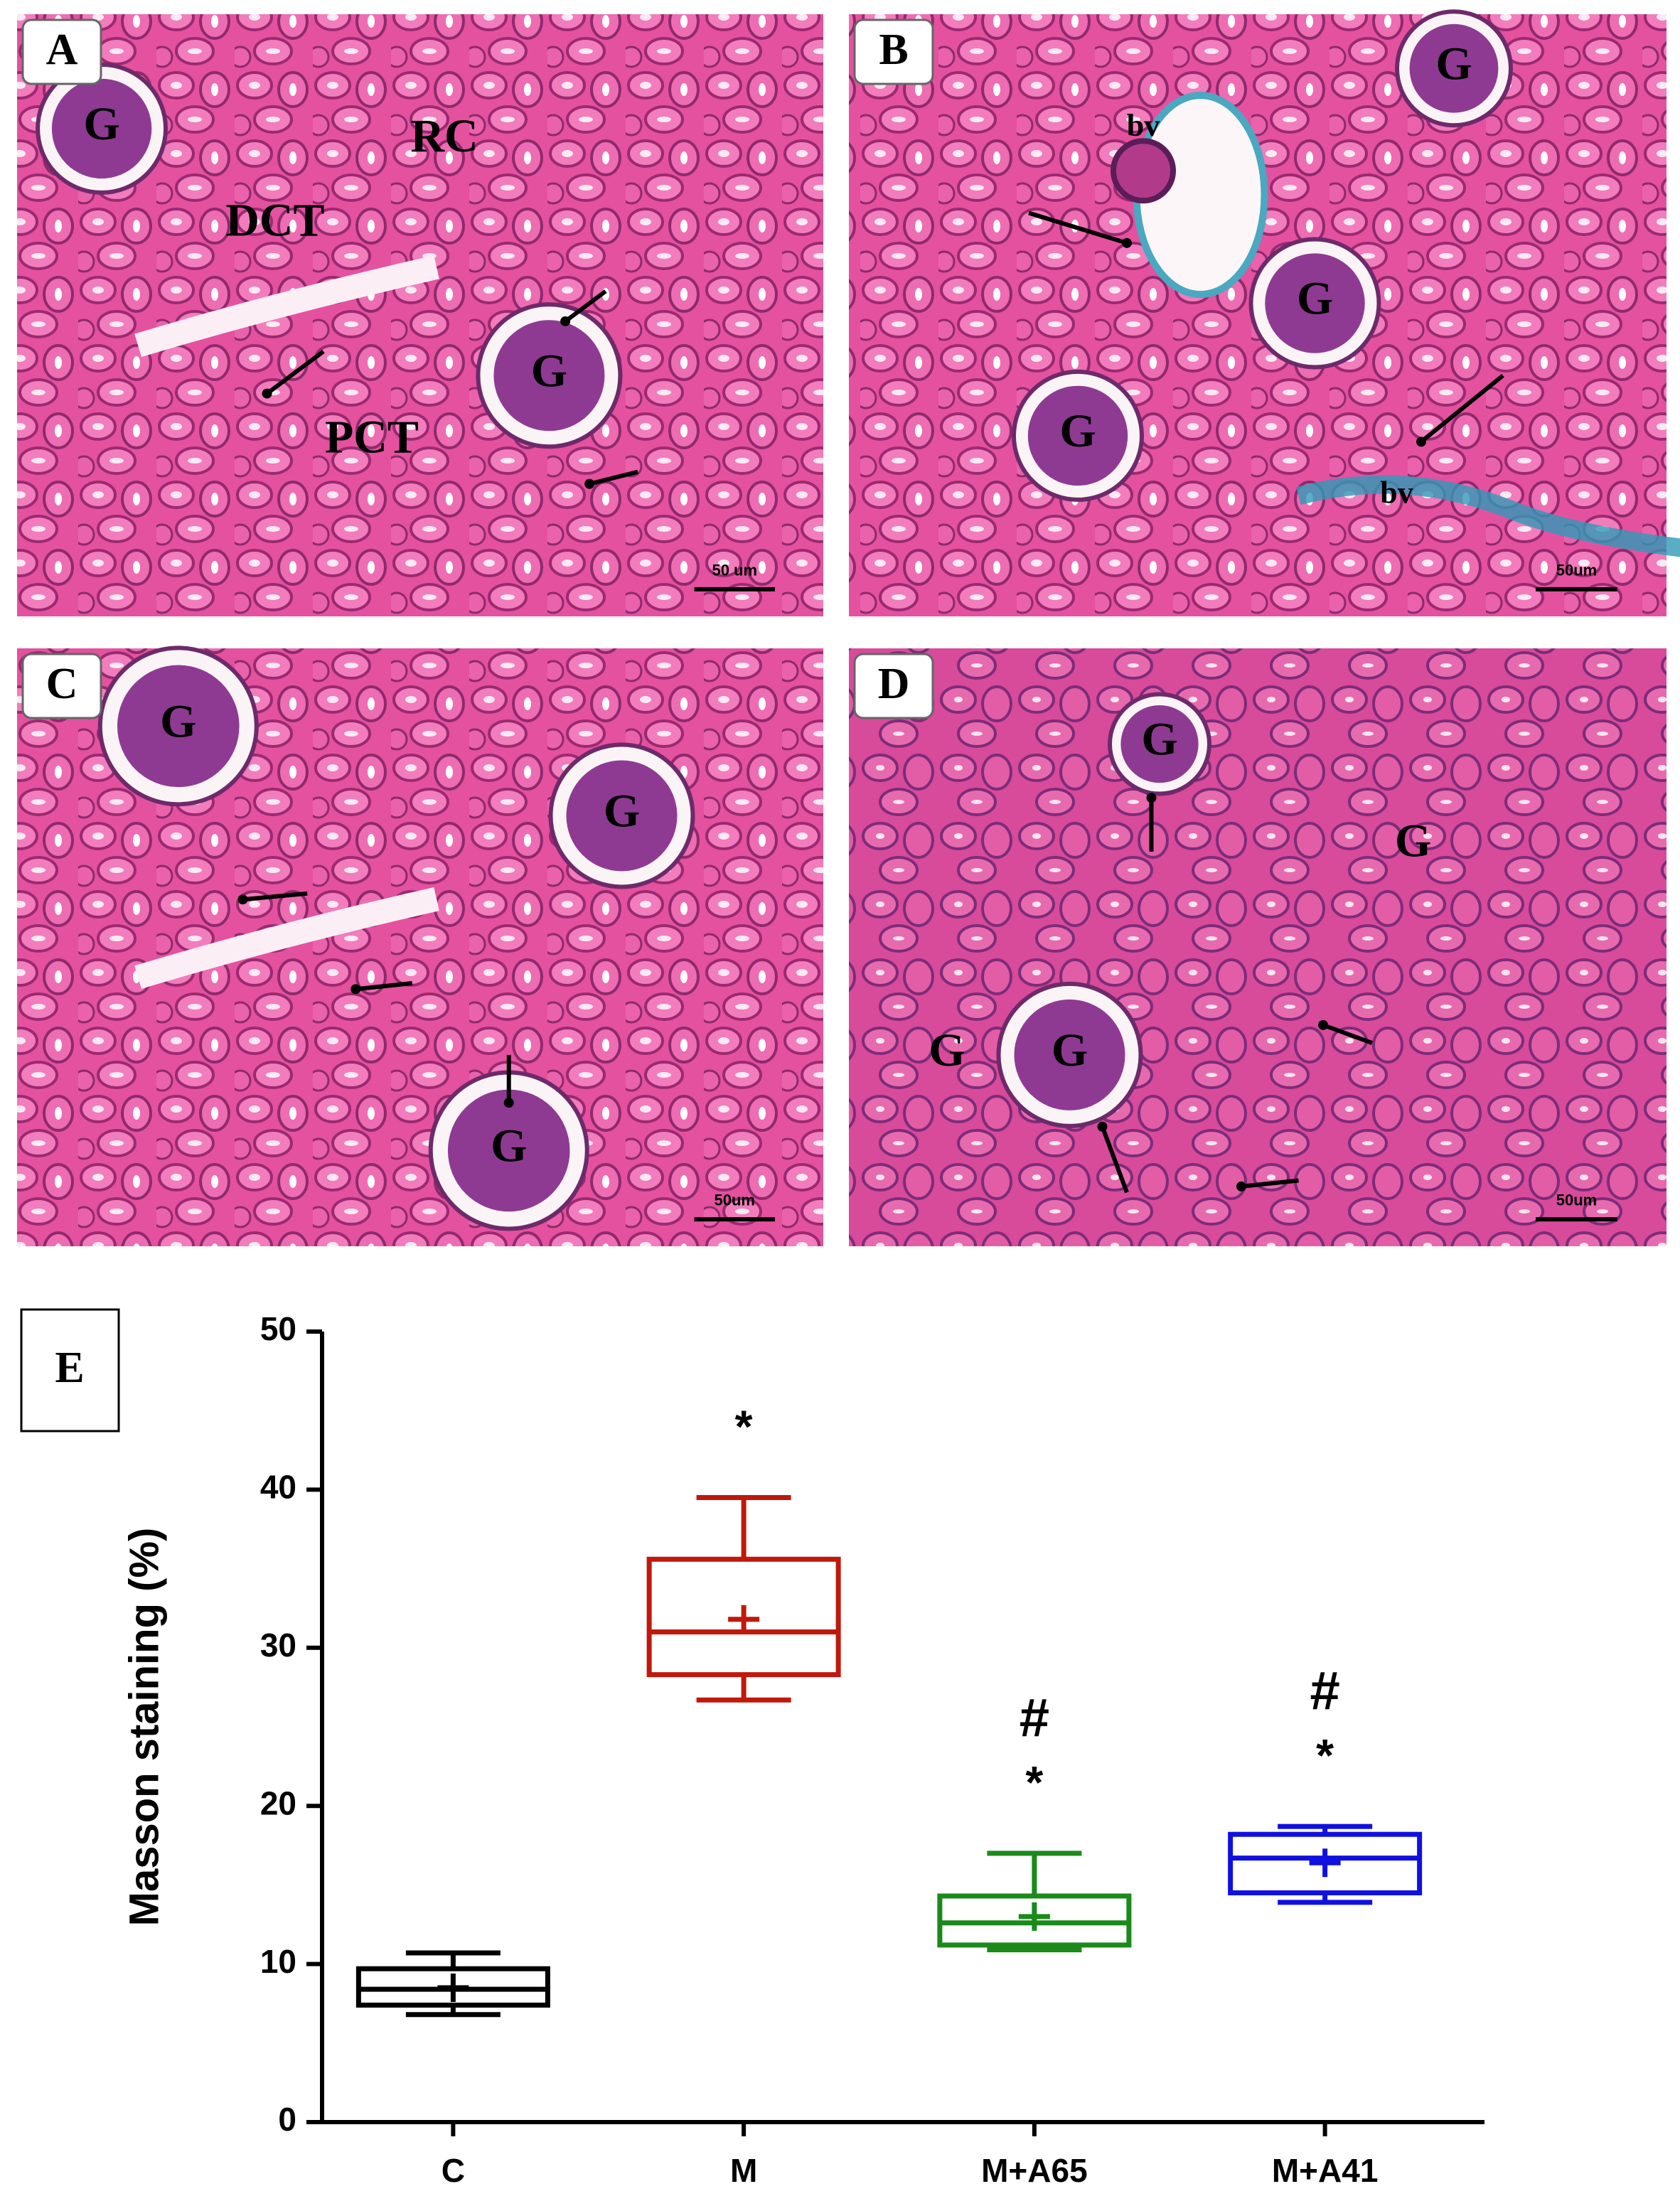 This screenshot has height=2206, width=1680. What do you see at coordinates (287, 2120) in the screenshot?
I see `y-tick-label: 0` at bounding box center [287, 2120].